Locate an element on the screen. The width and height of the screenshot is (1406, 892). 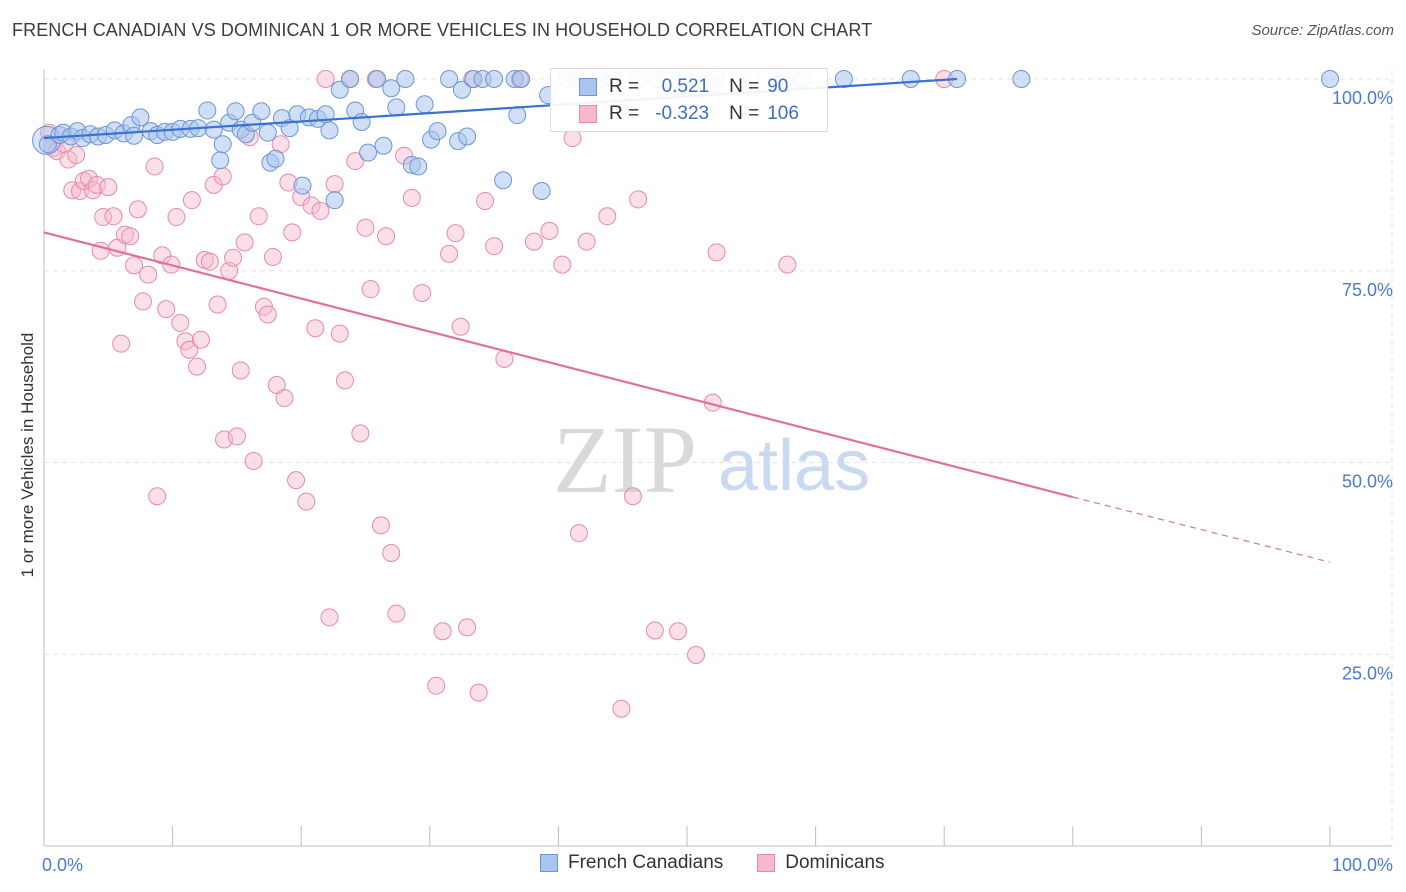
r-label: R = is located at coordinates (624, 86).